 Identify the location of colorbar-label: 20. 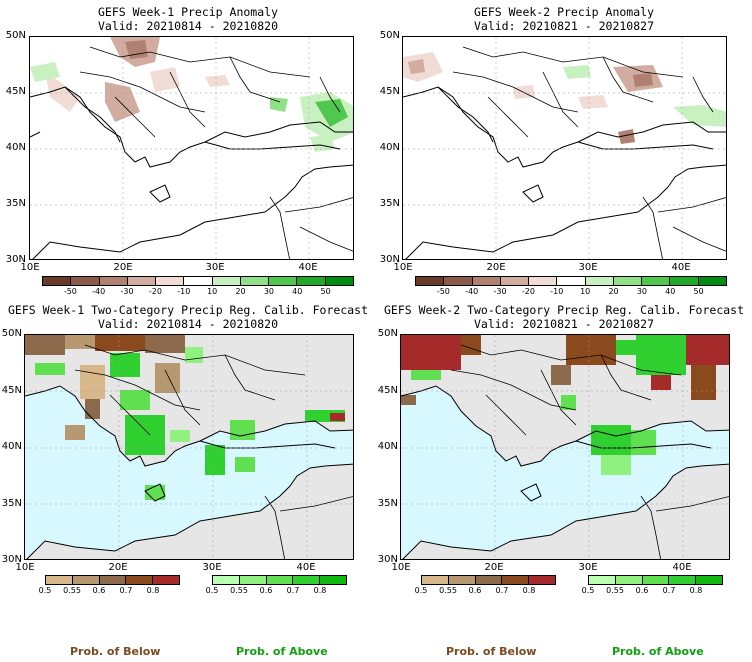
(240, 291).